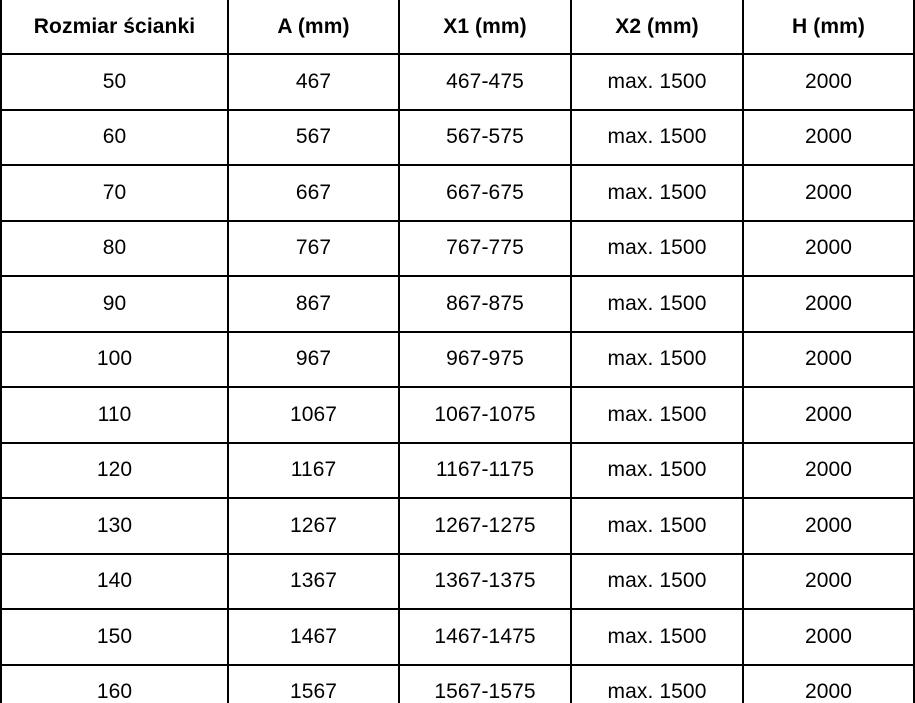  I want to click on cell-x1: 1267-1275, so click(485, 526).